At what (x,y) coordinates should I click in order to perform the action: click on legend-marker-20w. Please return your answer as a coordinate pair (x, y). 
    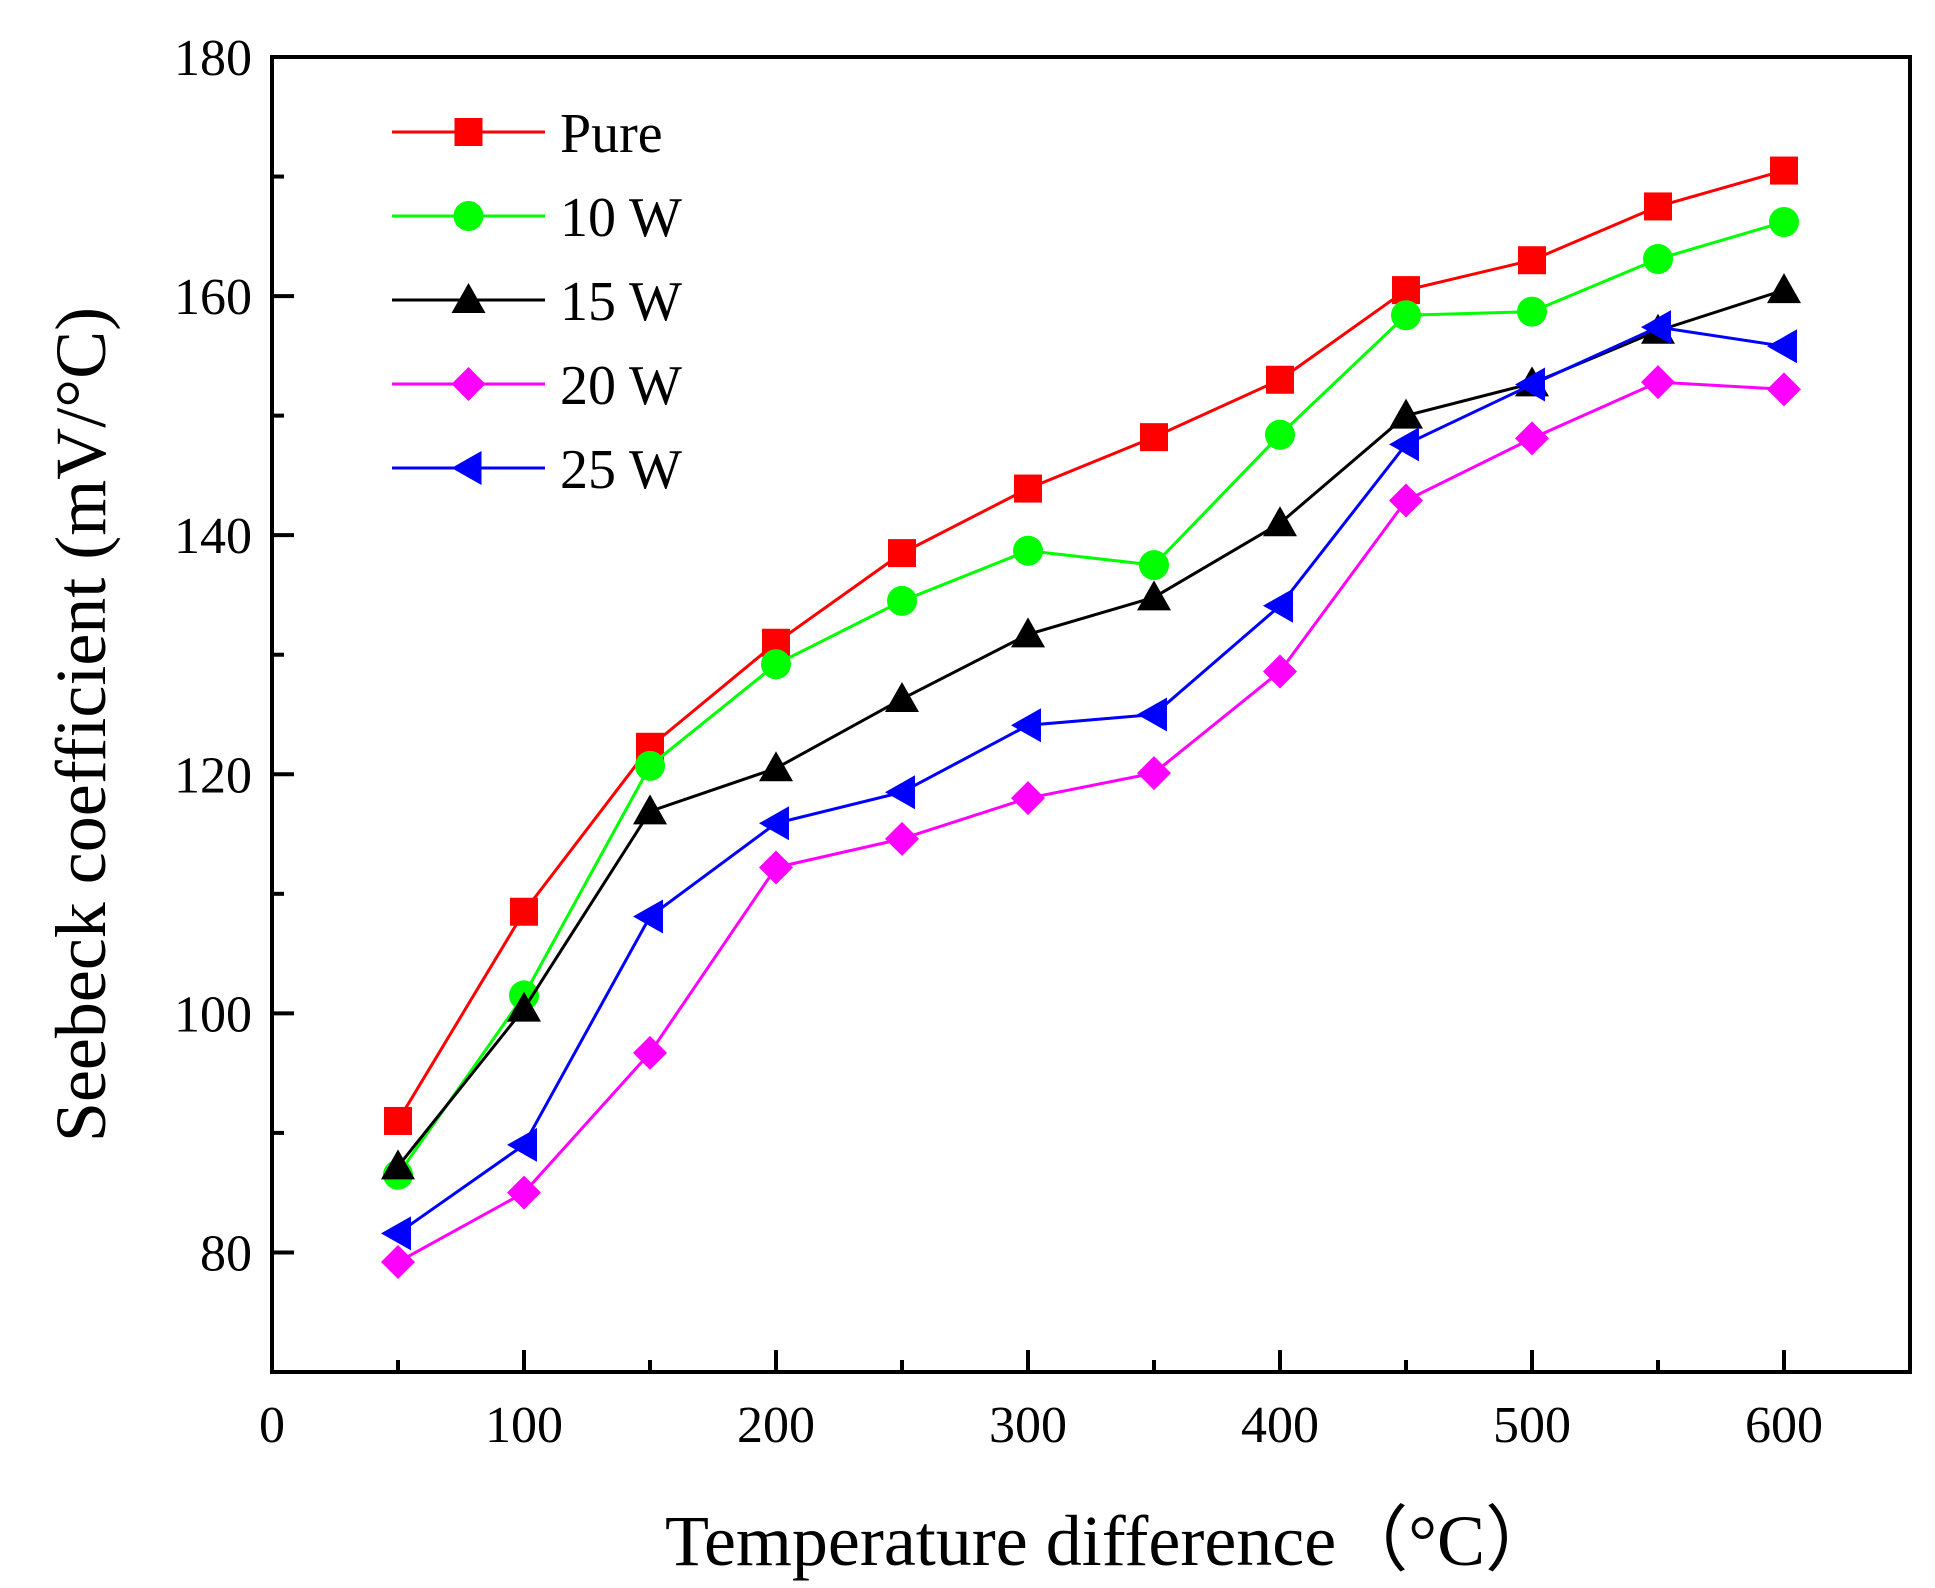
    Looking at the image, I should click on (468, 384).